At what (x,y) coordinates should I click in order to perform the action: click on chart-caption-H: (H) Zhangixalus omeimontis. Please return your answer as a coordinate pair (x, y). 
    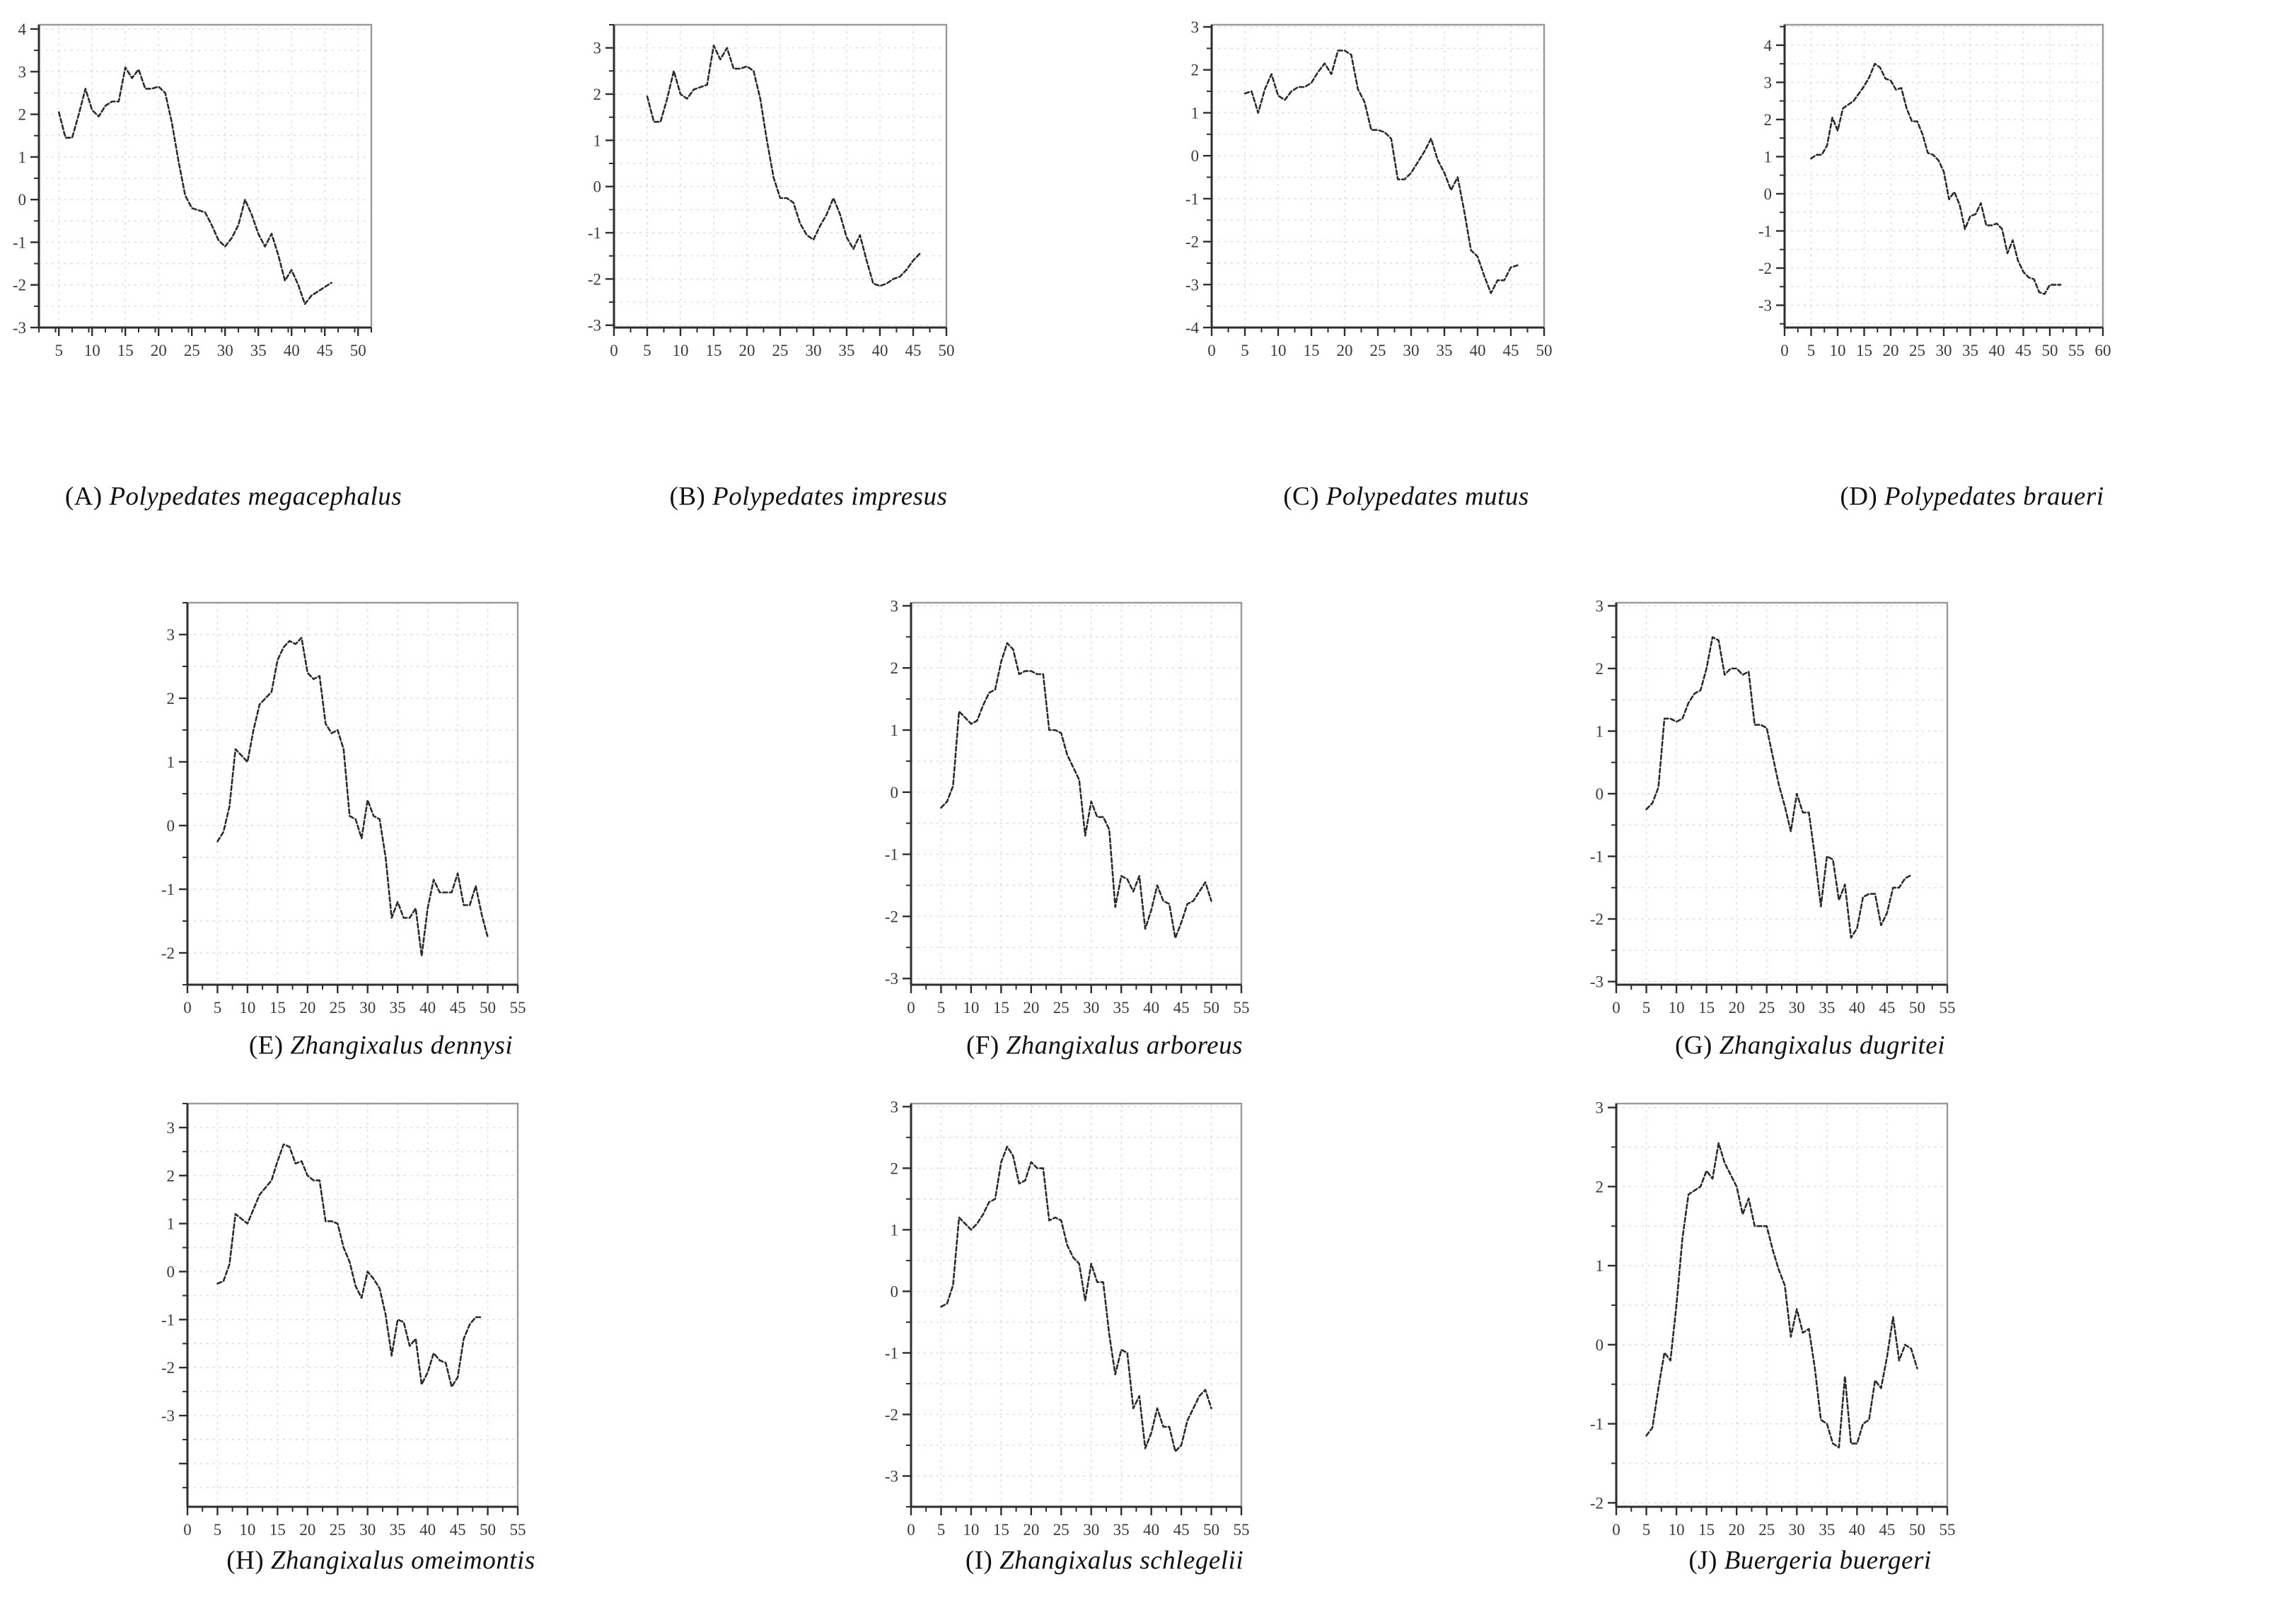
    Looking at the image, I should click on (380, 1561).